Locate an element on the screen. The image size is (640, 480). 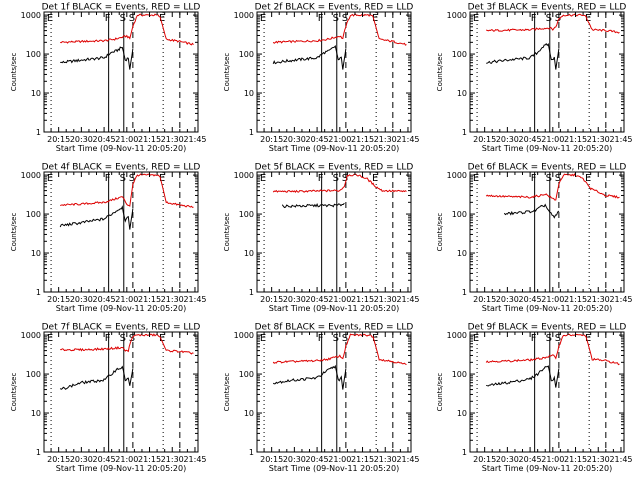
panel-title: Det 9f BLACK = Events, RED = LLD is located at coordinates (547, 328).